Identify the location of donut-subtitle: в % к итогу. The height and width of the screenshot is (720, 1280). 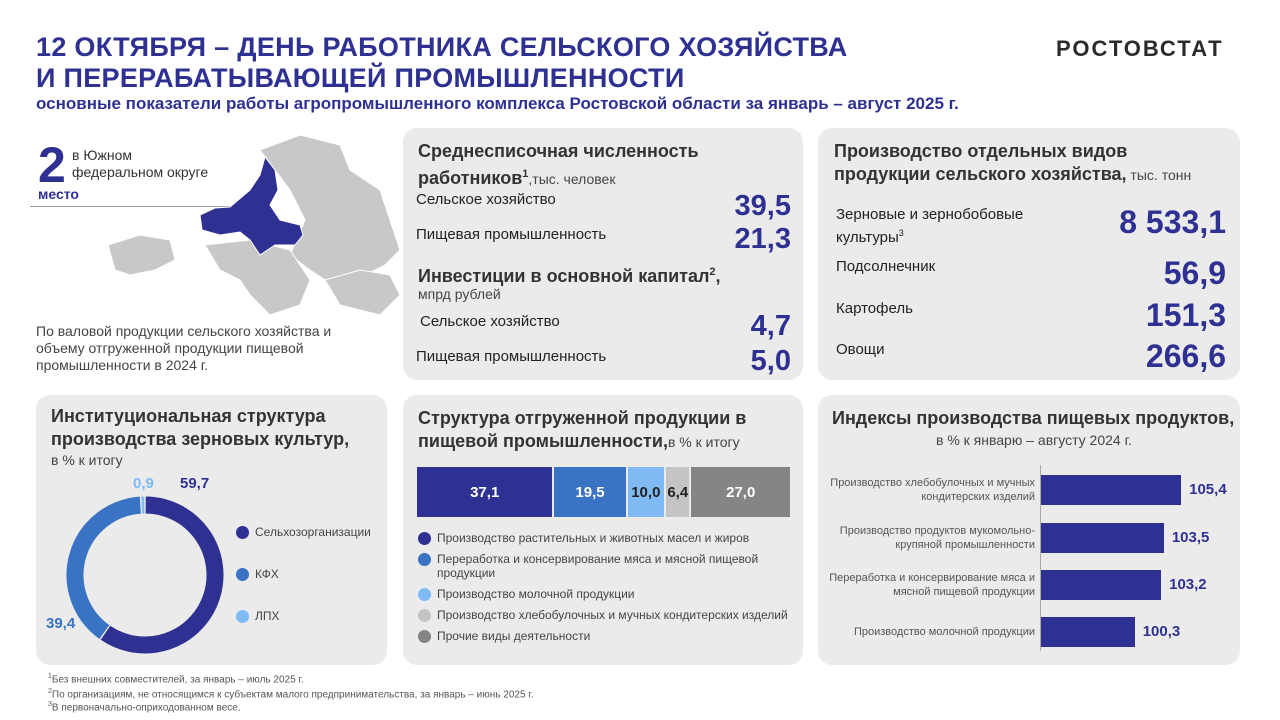
(87, 460).